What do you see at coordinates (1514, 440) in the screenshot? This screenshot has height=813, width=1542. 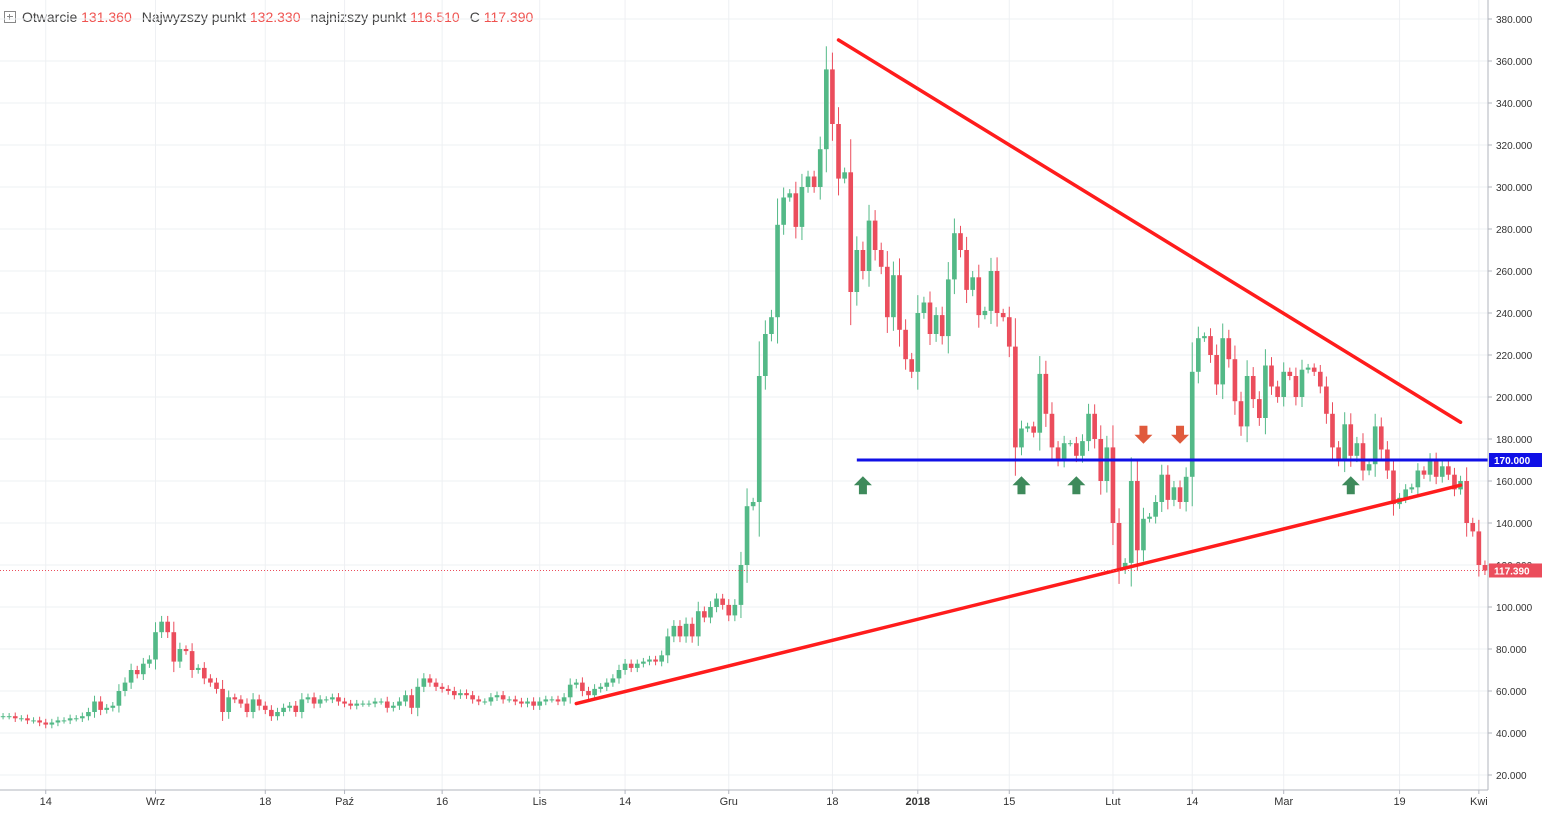 I see `price-tick-label: 180.000` at bounding box center [1514, 440].